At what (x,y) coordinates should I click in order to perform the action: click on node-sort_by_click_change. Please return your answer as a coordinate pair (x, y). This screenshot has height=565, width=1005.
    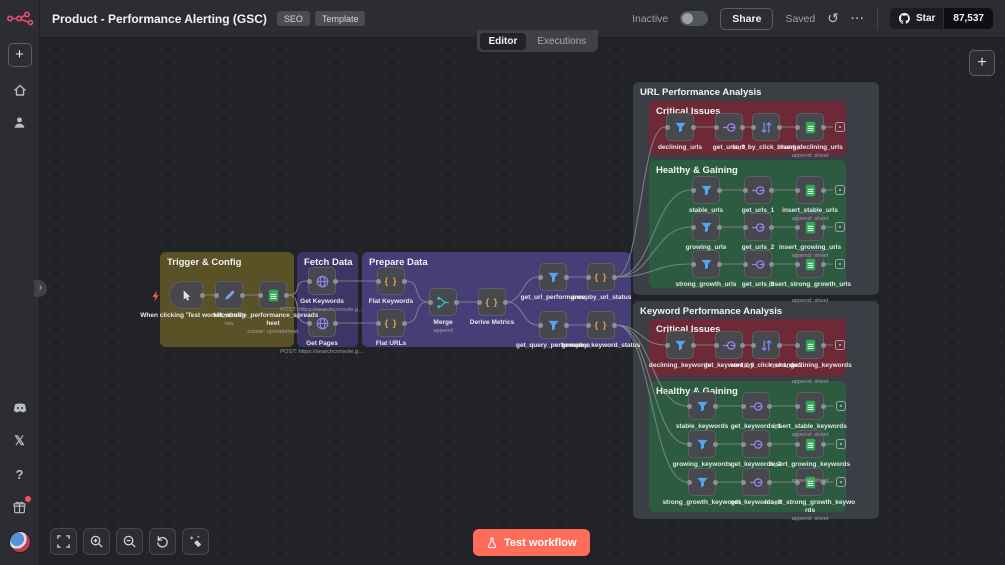
    Looking at the image, I should click on (766, 127).